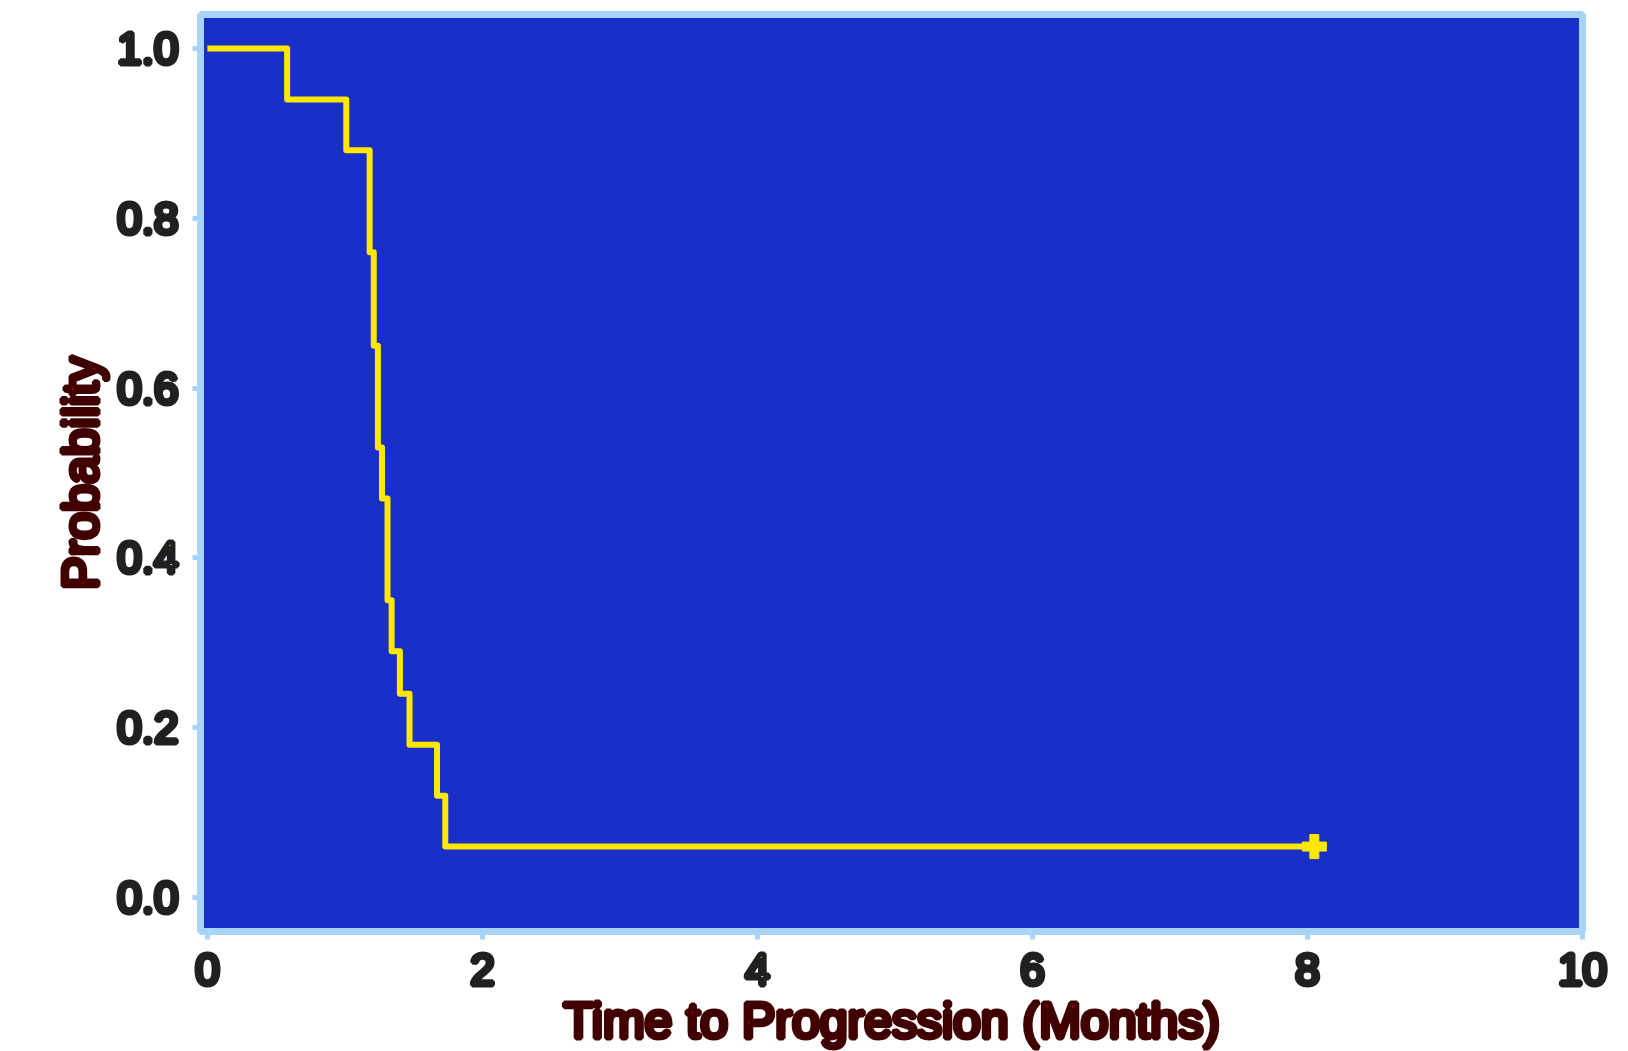 The image size is (1628, 1051). I want to click on x-axis-title: Time to Progression (Months), so click(891, 1020).